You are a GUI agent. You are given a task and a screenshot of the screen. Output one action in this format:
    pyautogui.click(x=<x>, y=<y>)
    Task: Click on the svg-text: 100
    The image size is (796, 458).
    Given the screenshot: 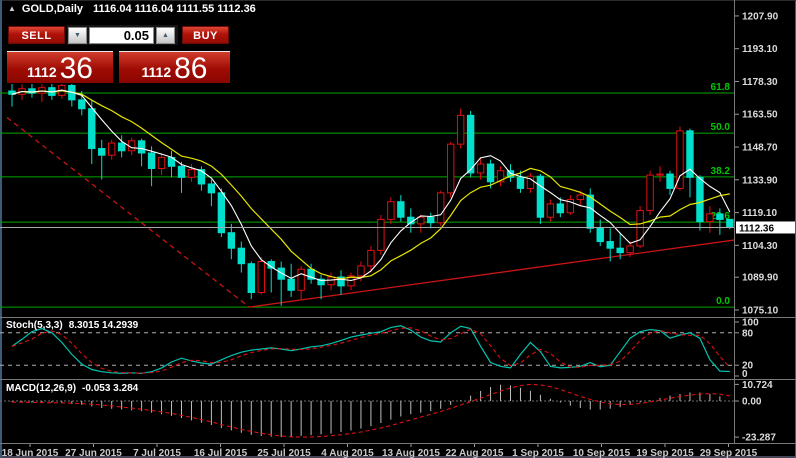 What is the action you would take?
    pyautogui.click(x=750, y=323)
    